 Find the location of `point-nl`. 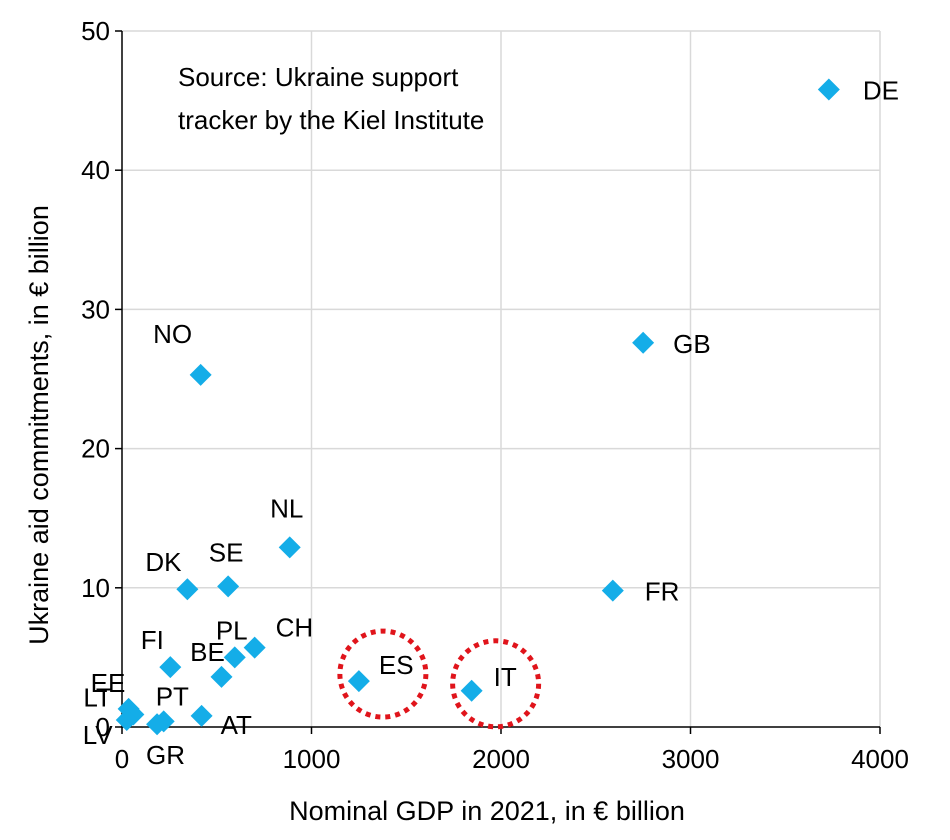

point-nl is located at coordinates (289, 547).